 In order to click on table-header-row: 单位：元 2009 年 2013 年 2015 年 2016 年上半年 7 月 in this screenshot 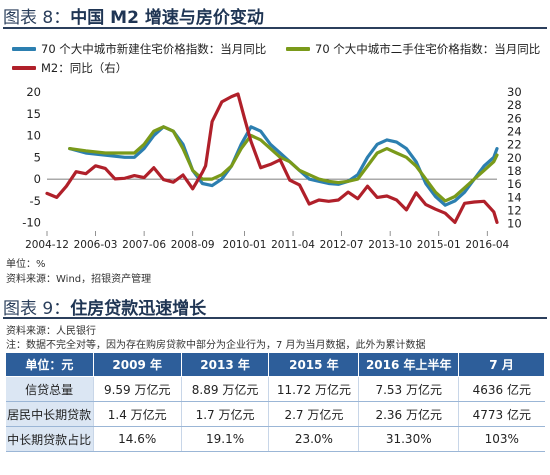, I will do `click(275, 364)`.